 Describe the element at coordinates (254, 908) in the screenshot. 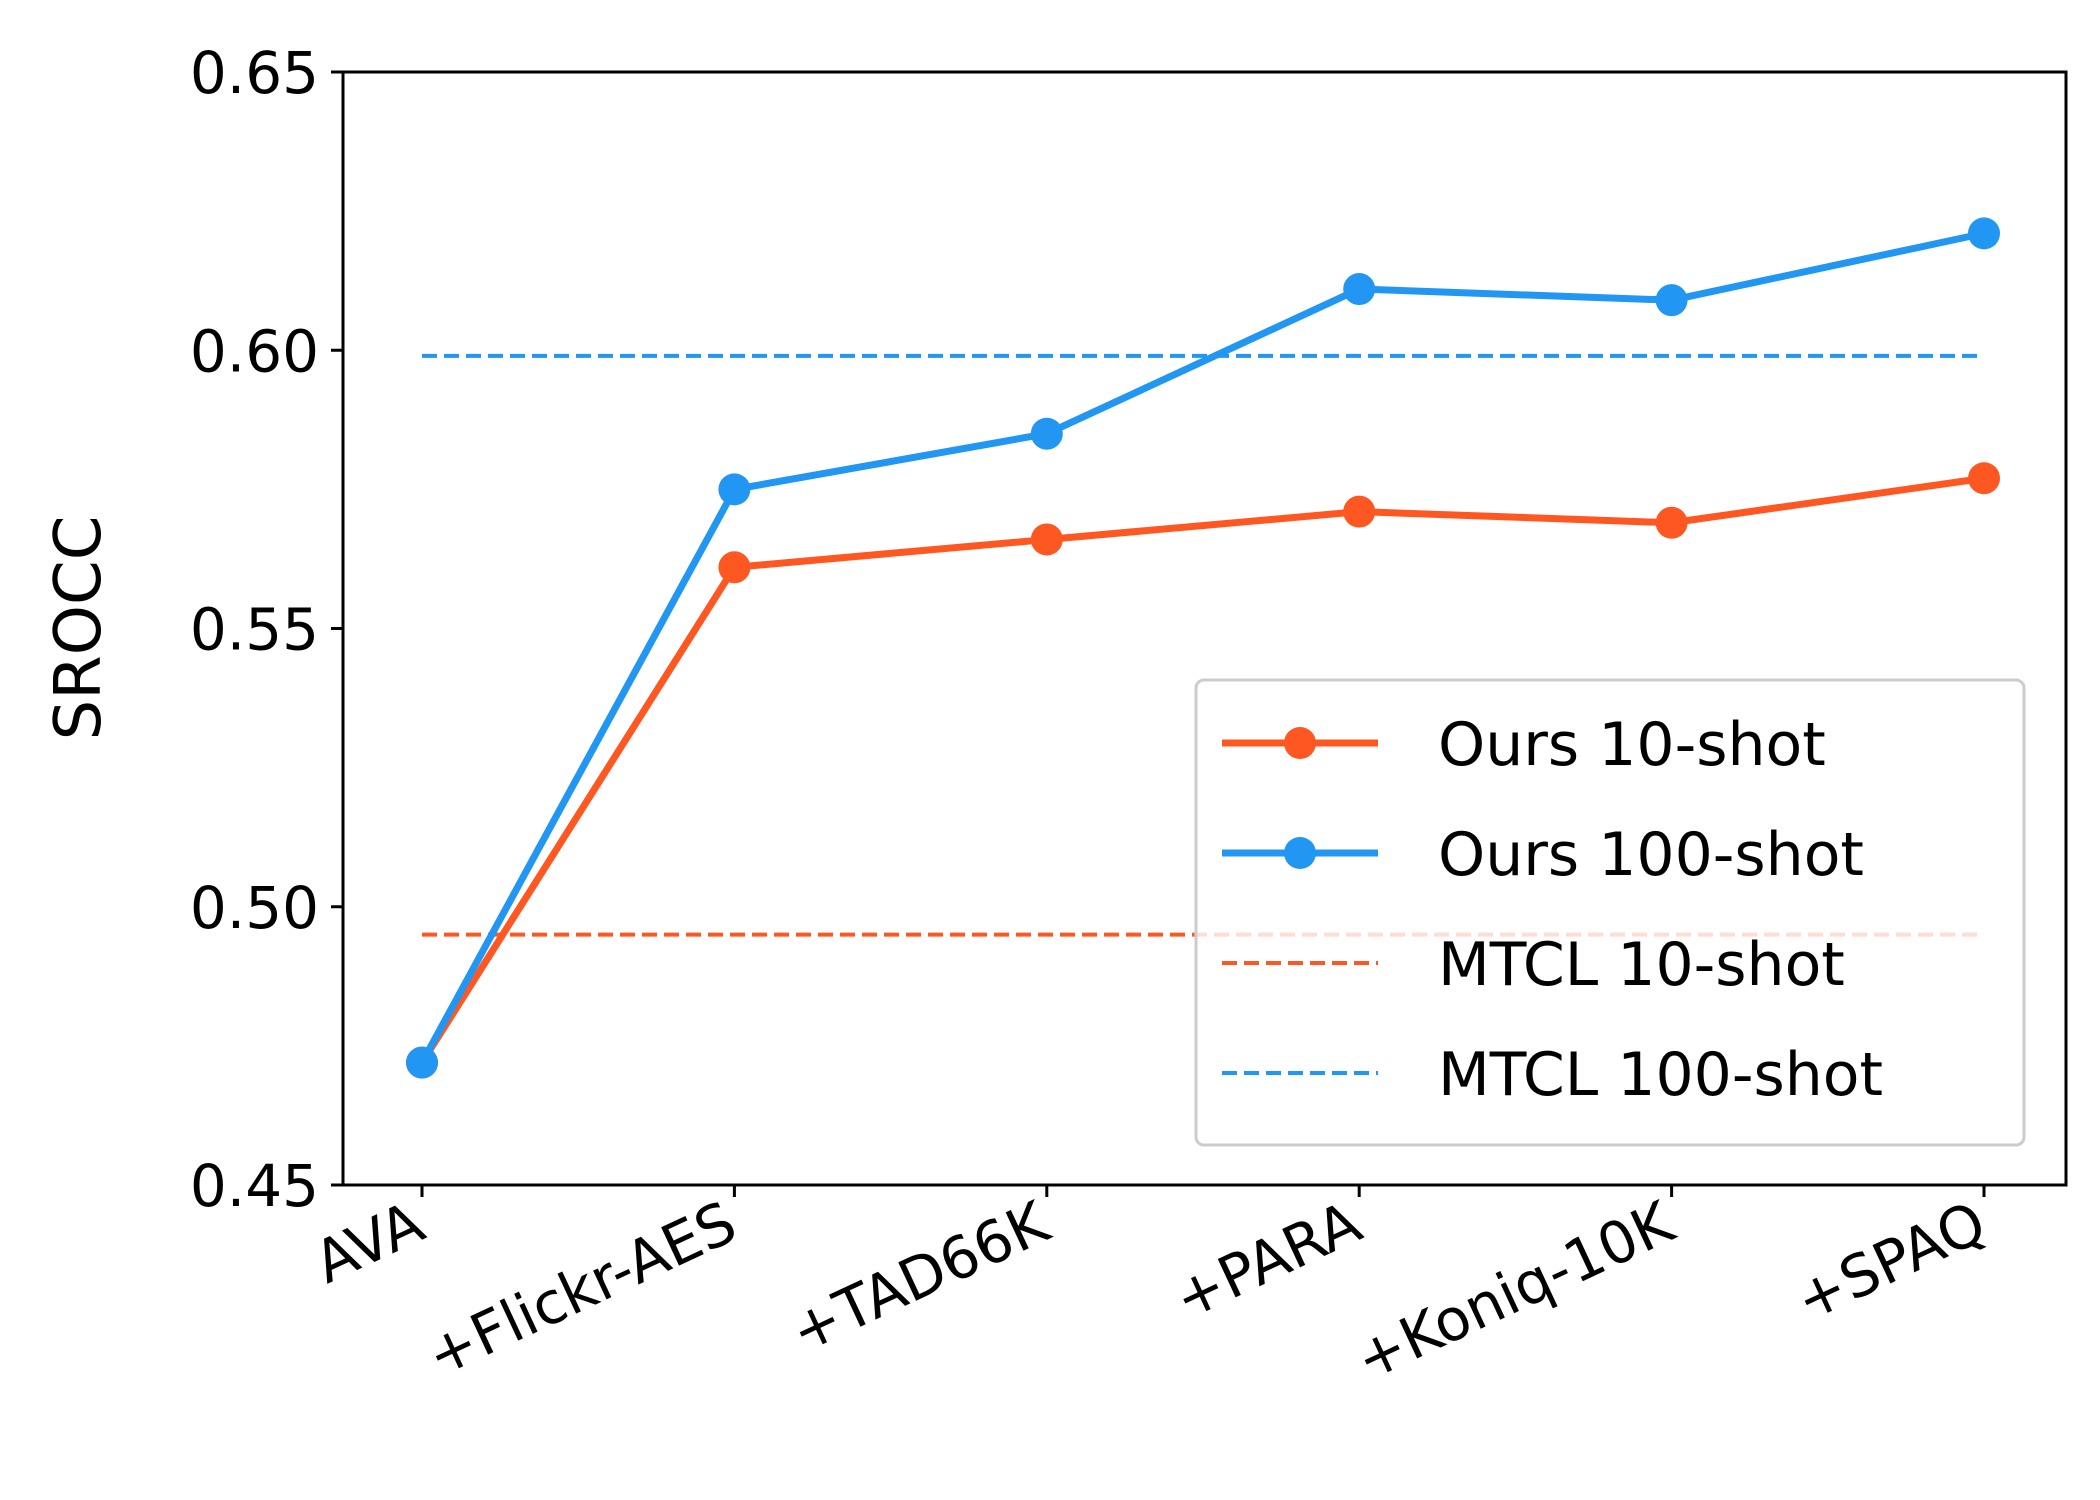

I see `y-tick-label: 0.50` at that location.